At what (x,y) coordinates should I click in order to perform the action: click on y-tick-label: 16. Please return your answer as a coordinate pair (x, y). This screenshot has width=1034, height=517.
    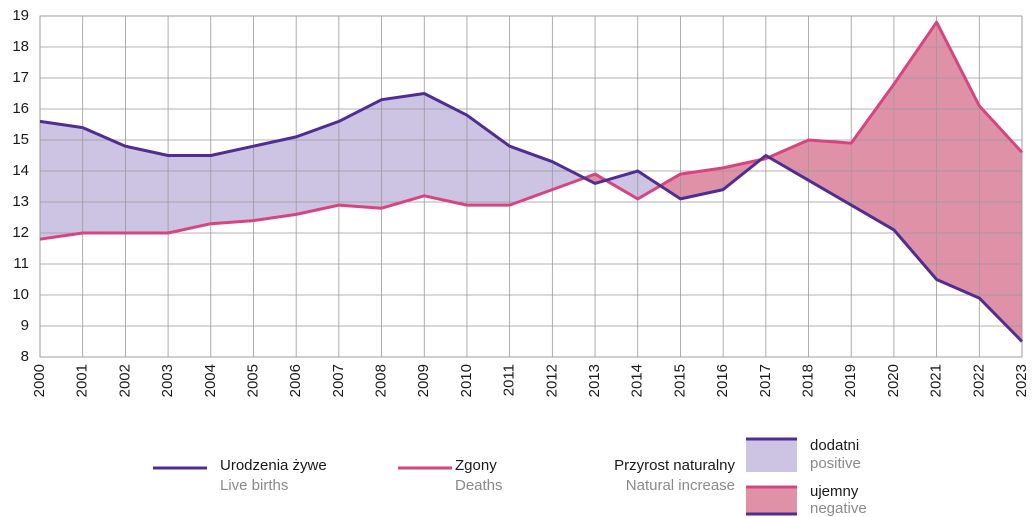
    Looking at the image, I should click on (20, 108).